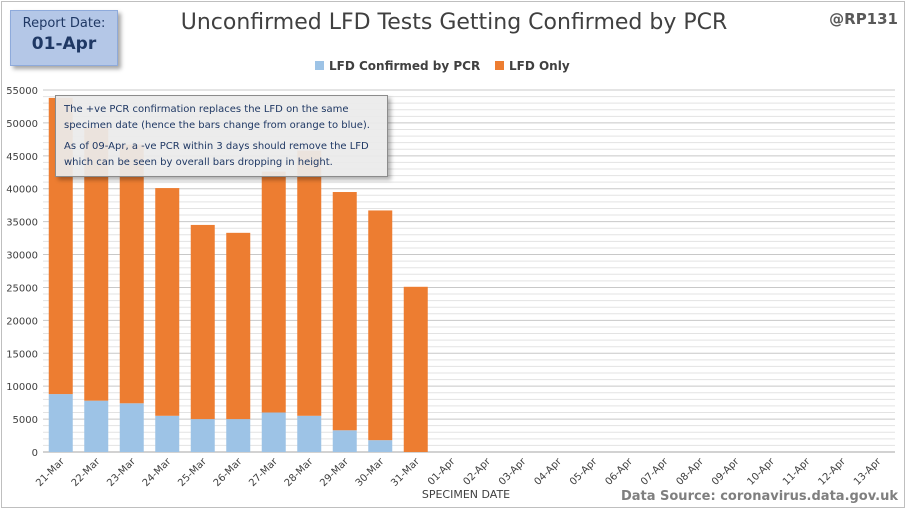  Describe the element at coordinates (797, 472) in the screenshot. I see `x-tick-label: 11-Apr` at that location.